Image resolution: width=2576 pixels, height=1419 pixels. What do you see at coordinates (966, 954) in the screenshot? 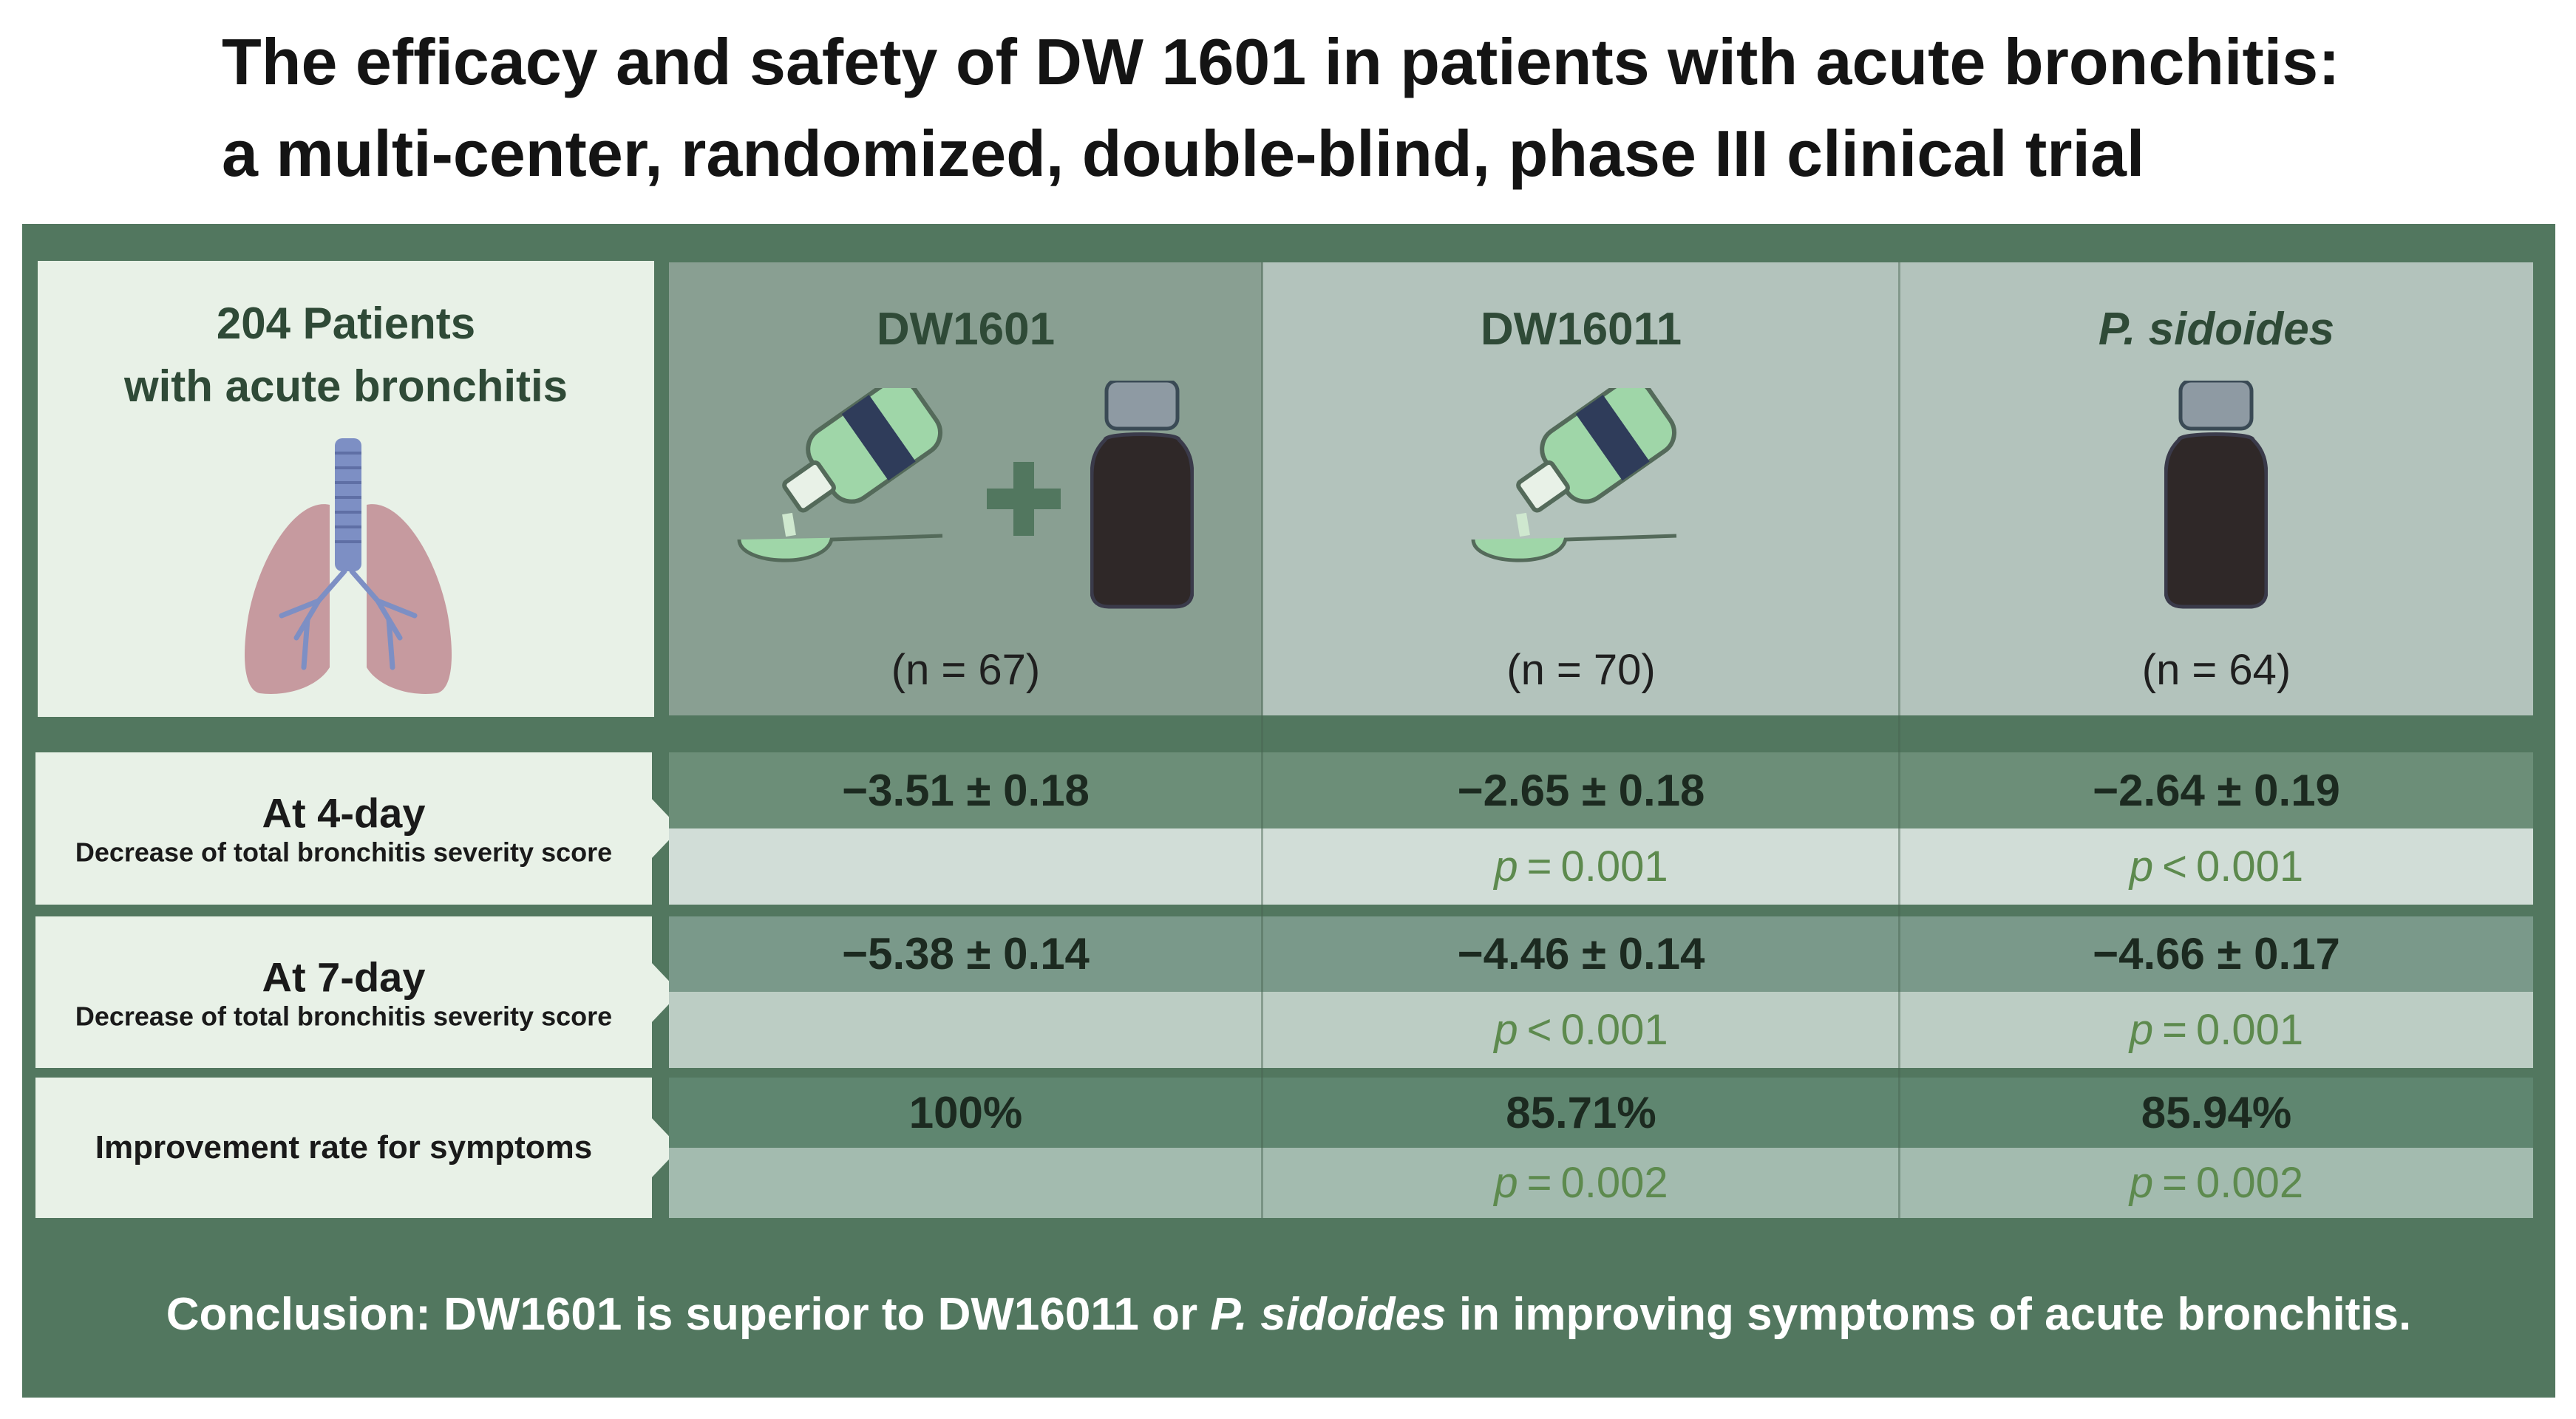
I see `row-value: −5.38 ± 0.14` at bounding box center [966, 954].